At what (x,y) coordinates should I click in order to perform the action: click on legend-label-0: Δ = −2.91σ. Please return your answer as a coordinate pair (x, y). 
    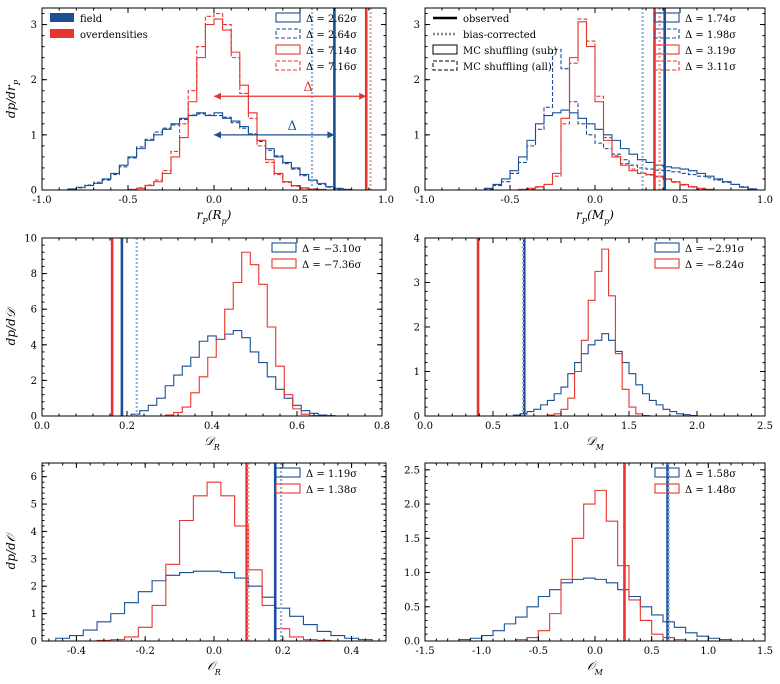
    Looking at the image, I should click on (715, 249).